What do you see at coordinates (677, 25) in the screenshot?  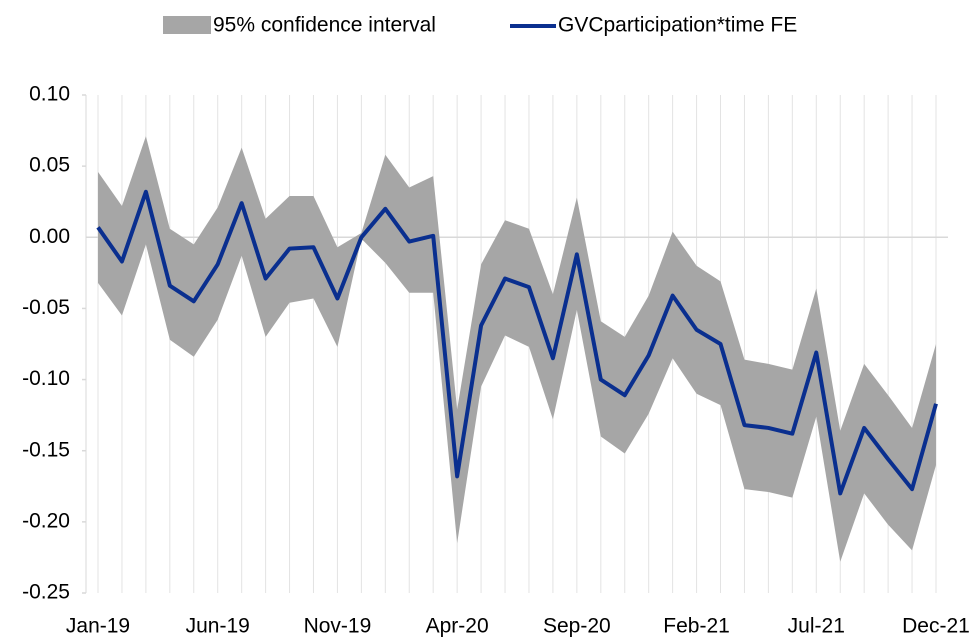 I see `legend-label: GVCparticipation*time FE` at bounding box center [677, 25].